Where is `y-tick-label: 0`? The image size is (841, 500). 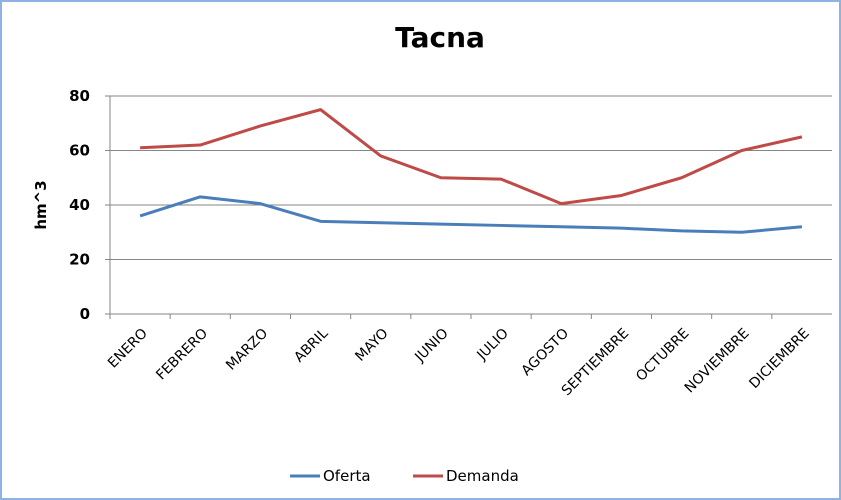 y-tick-label: 0 is located at coordinates (85, 314).